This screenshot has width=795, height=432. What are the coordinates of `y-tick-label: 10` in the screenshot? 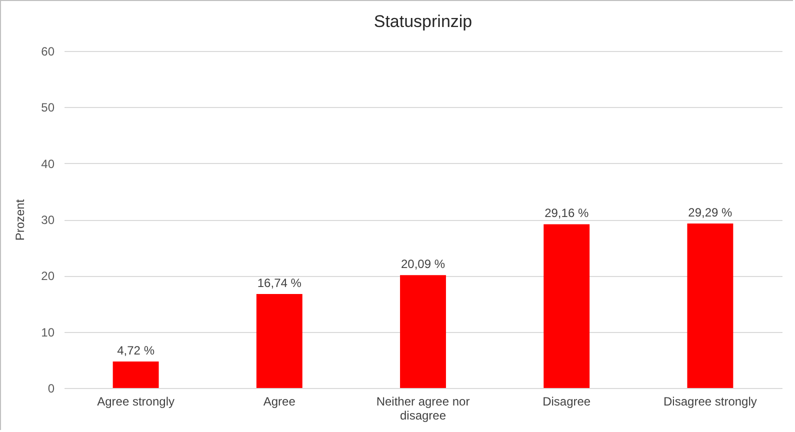 It's located at (48, 332).